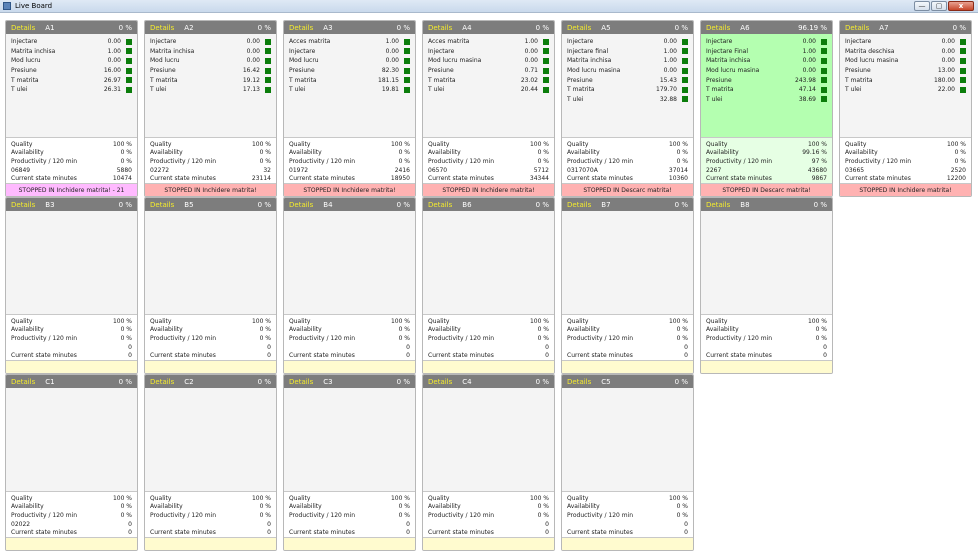 Image resolution: width=978 pixels, height=552 pixels. Describe the element at coordinates (627, 100) in the screenshot. I see `parameter-row: T ulei 32.88` at that location.